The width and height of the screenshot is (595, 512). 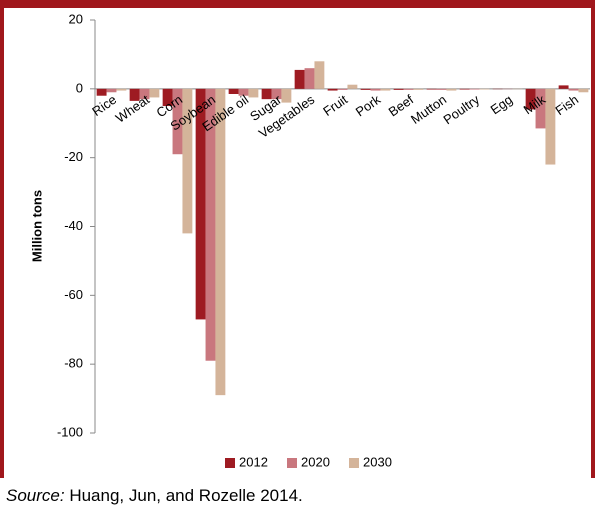 I want to click on source-text: Huang, Jun, and Rozelle 2014., so click(x=185, y=495).